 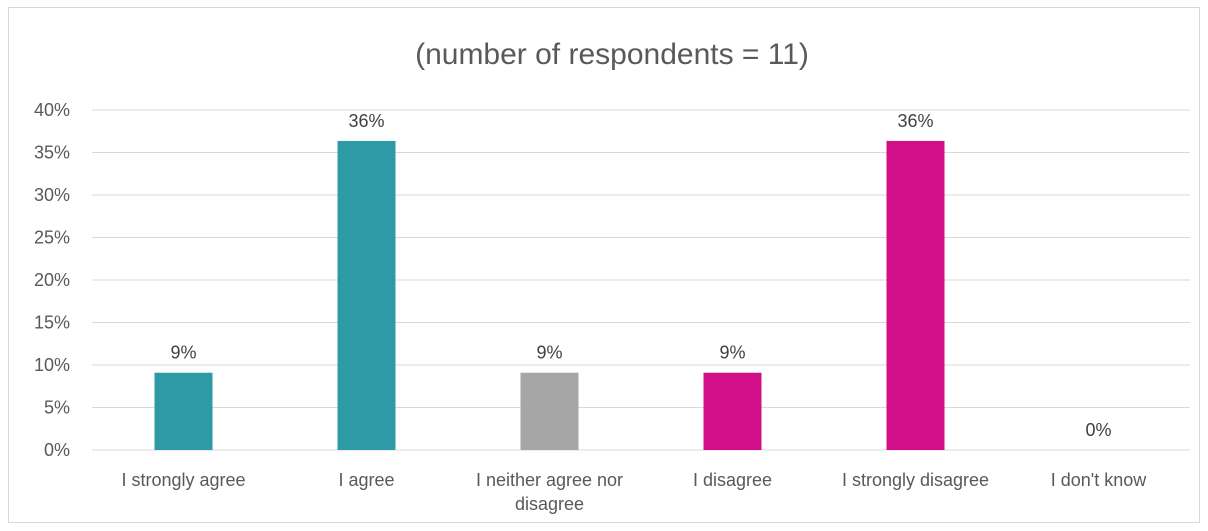 I want to click on y-tick-label: 0%, so click(x=57, y=450).